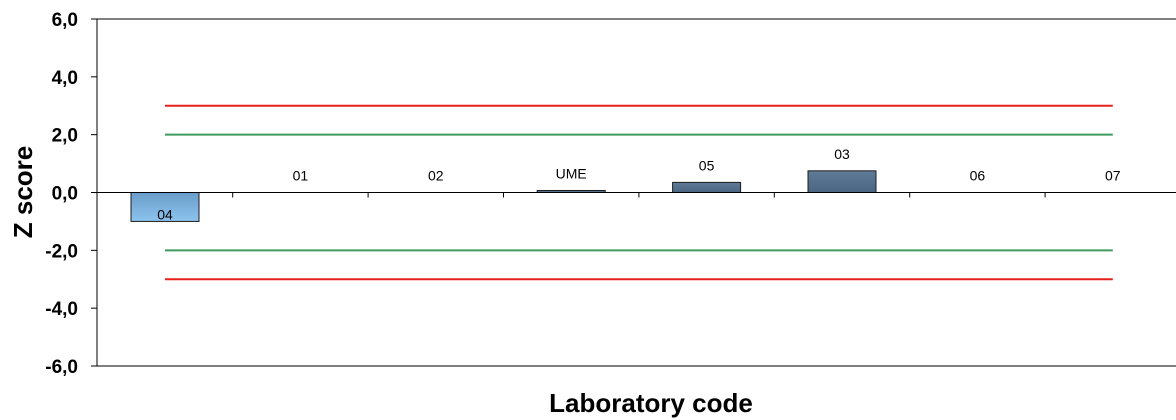 Image resolution: width=1176 pixels, height=420 pixels. Describe the element at coordinates (707, 165) in the screenshot. I see `category-label: 05` at that location.